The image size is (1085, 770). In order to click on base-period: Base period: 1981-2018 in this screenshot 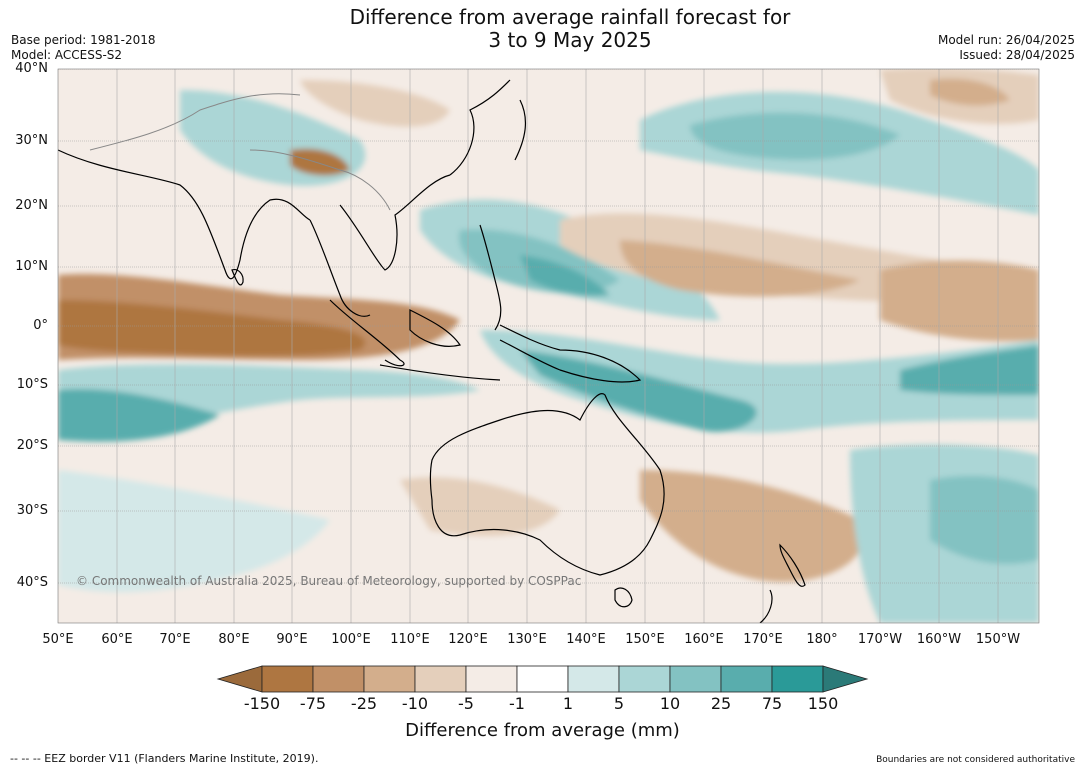, I will do `click(83, 40)`.